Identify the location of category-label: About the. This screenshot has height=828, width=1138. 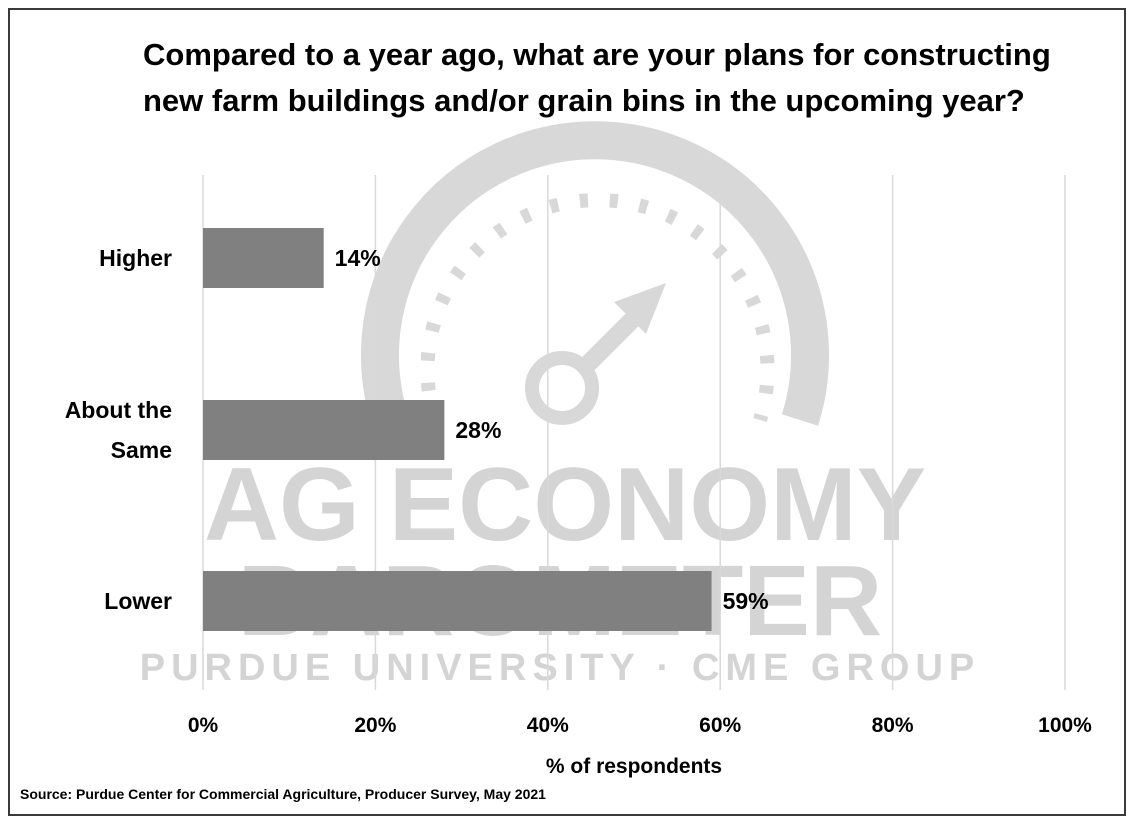
(118, 410).